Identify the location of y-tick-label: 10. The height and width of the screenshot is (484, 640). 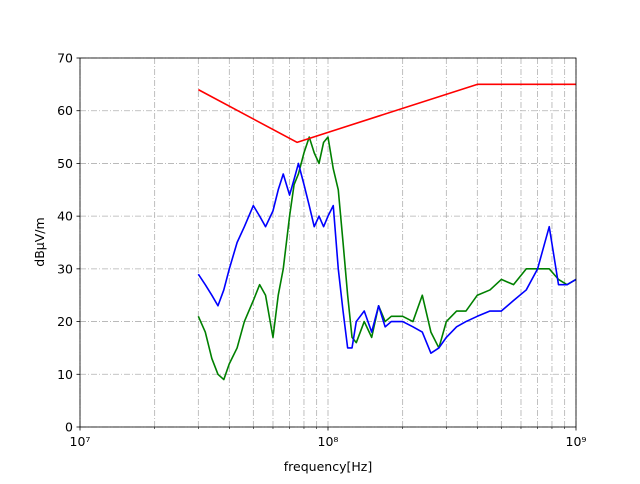
(65, 374).